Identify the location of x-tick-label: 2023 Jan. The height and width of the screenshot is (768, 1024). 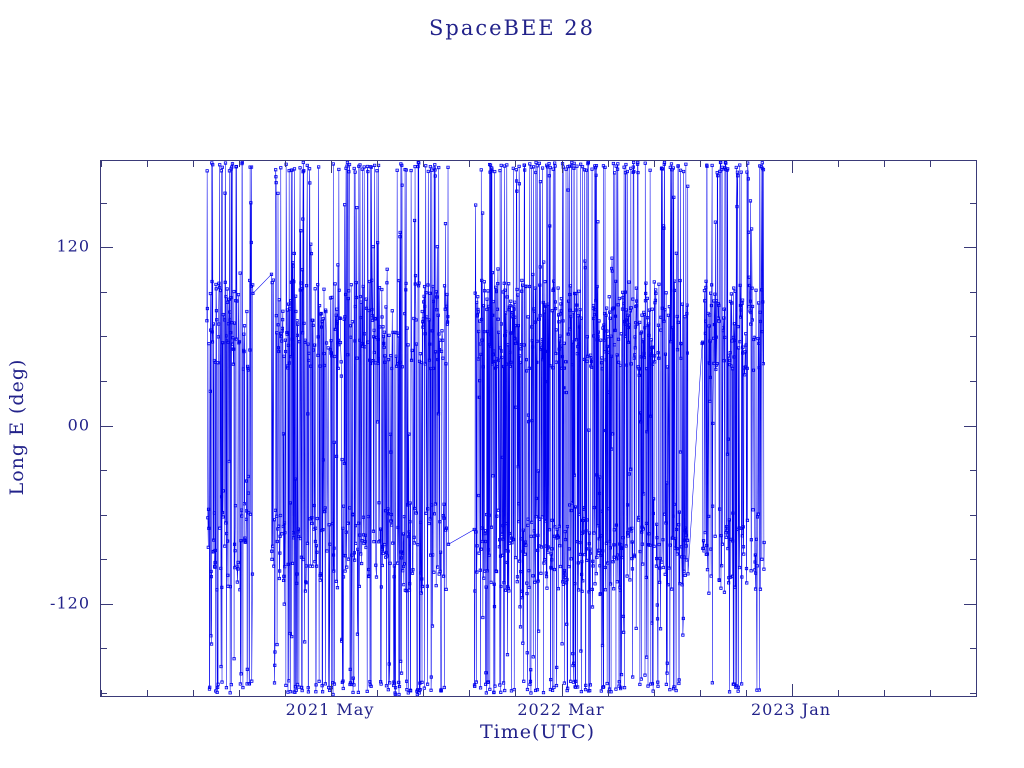
(791, 709).